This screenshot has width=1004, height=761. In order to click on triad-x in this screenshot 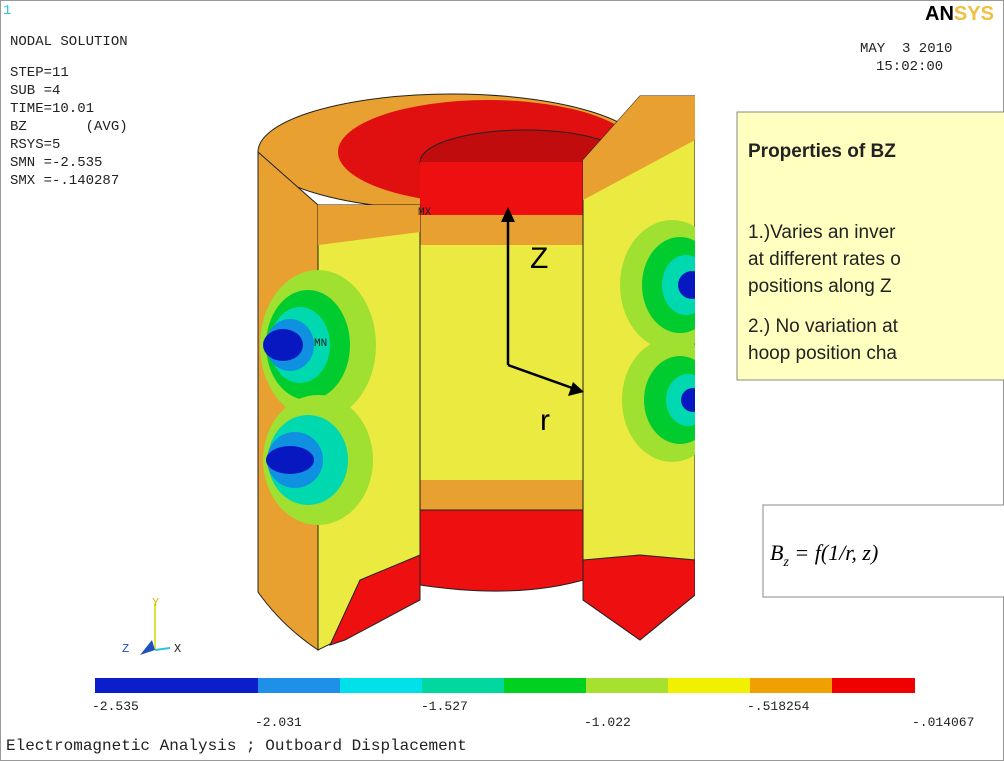, I will do `click(162, 649)`.